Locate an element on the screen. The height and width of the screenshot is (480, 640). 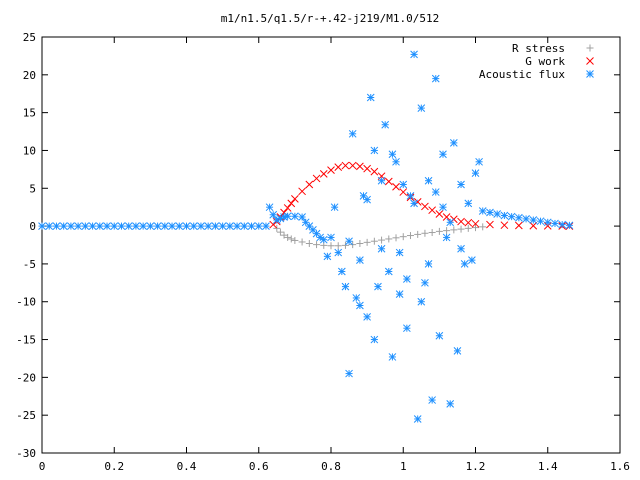
y-tick-label: 5 is located at coordinates (32, 188).